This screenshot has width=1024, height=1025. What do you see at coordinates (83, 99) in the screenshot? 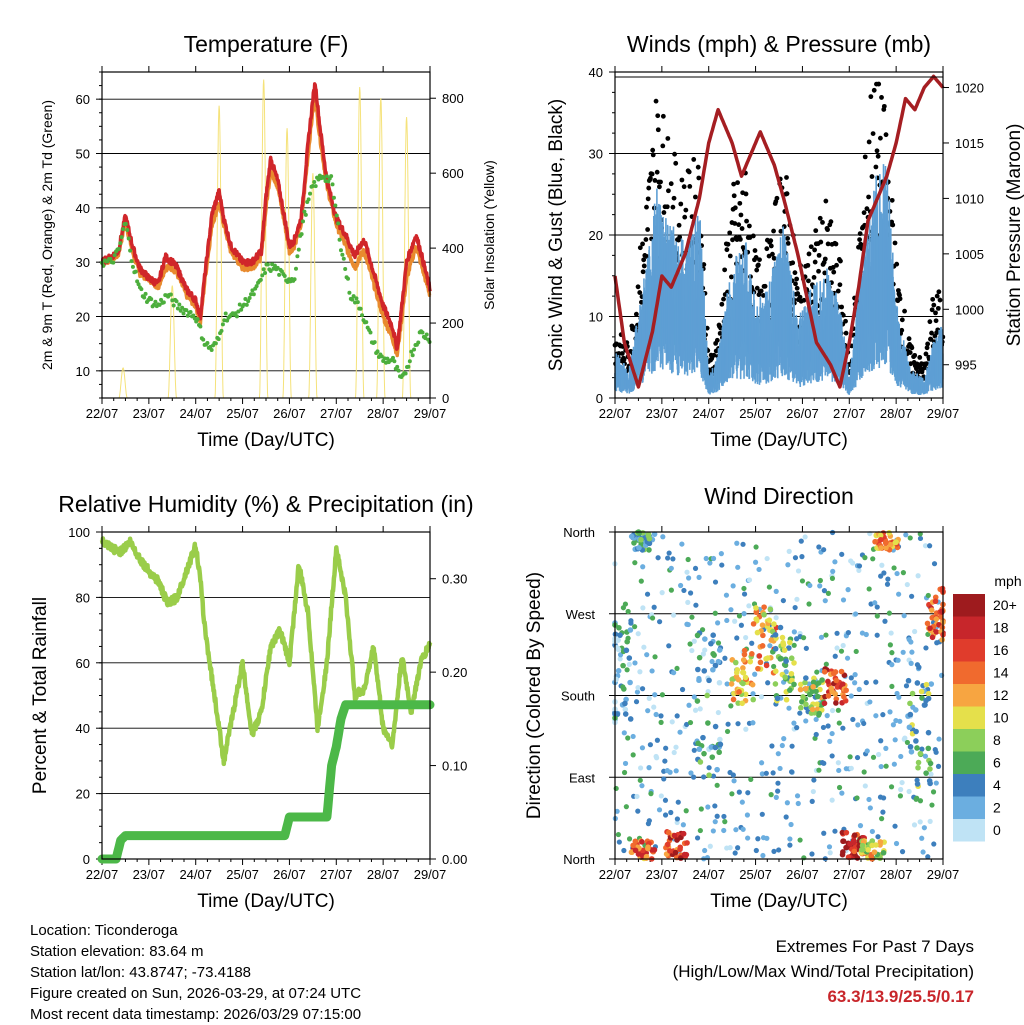
I see `y-tick-label: 60` at bounding box center [83, 99].